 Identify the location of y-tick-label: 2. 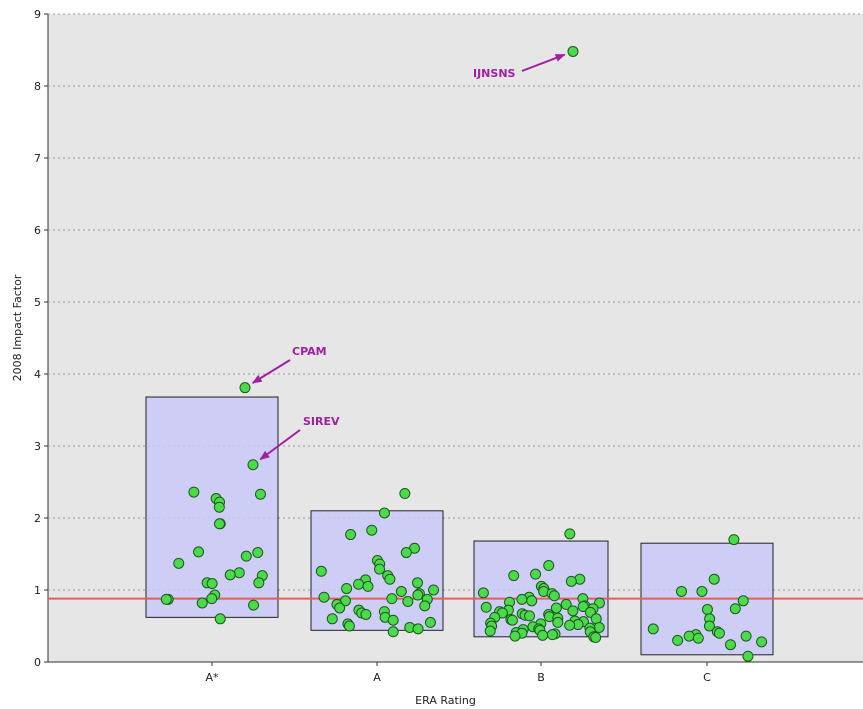
(37, 518).